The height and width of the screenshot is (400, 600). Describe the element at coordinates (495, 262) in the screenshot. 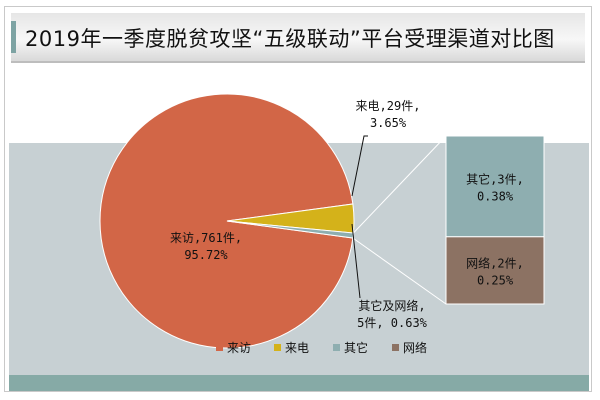

I see `label-bar-1-line-0: 网络,2件,` at that location.